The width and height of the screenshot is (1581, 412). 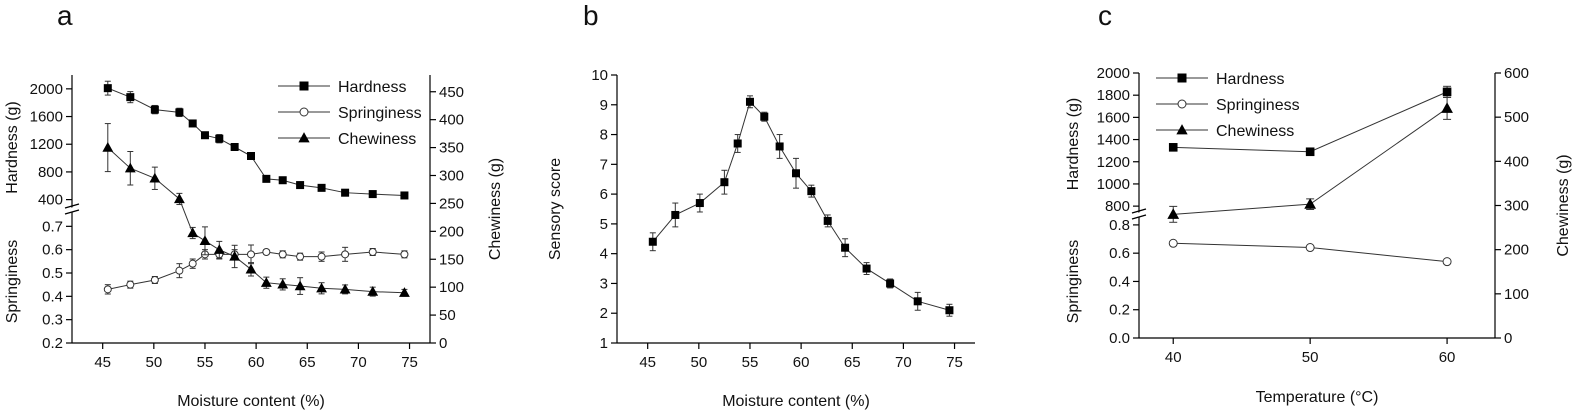 What do you see at coordinates (1113, 95) in the screenshot?
I see `chart-c-hardness-axis-tick-label: 1800` at bounding box center [1113, 95].